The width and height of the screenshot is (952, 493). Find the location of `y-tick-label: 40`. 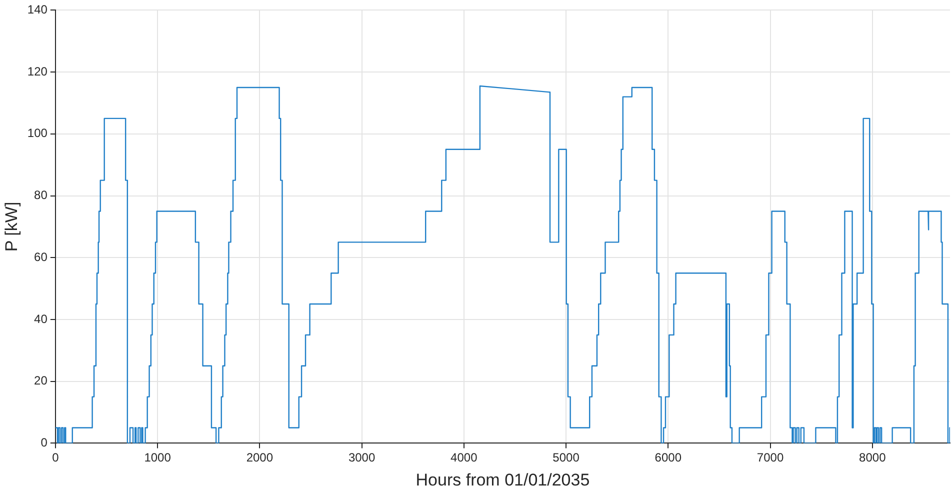

y-tick-label: 40 is located at coordinates (41, 319).